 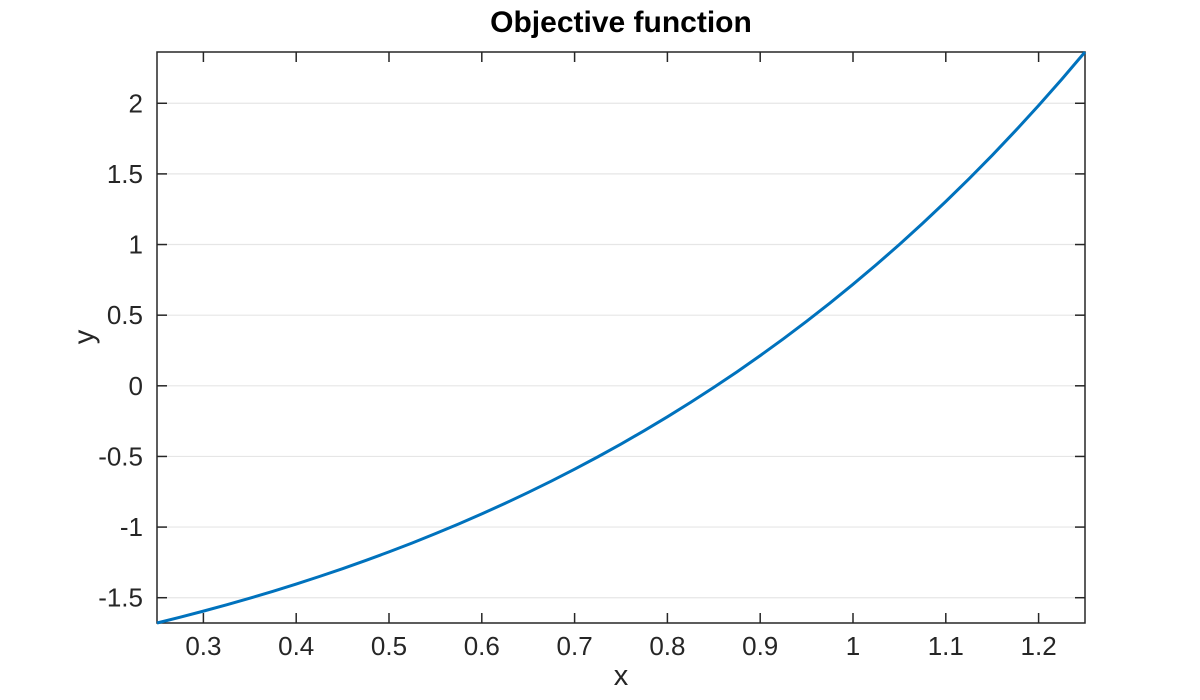 What do you see at coordinates (946, 646) in the screenshot?
I see `x-tick-label: 1.1` at bounding box center [946, 646].